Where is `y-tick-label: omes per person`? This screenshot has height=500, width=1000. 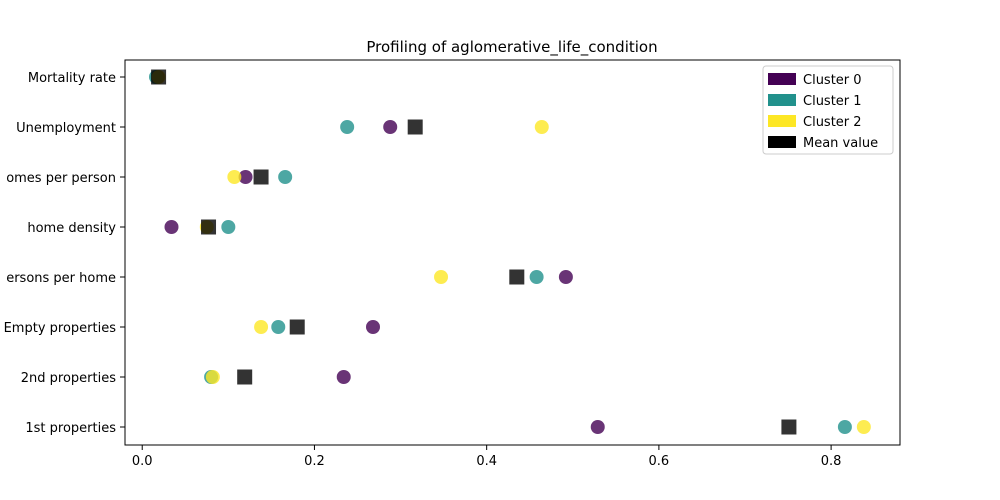 y-tick-label: omes per person is located at coordinates (61, 178).